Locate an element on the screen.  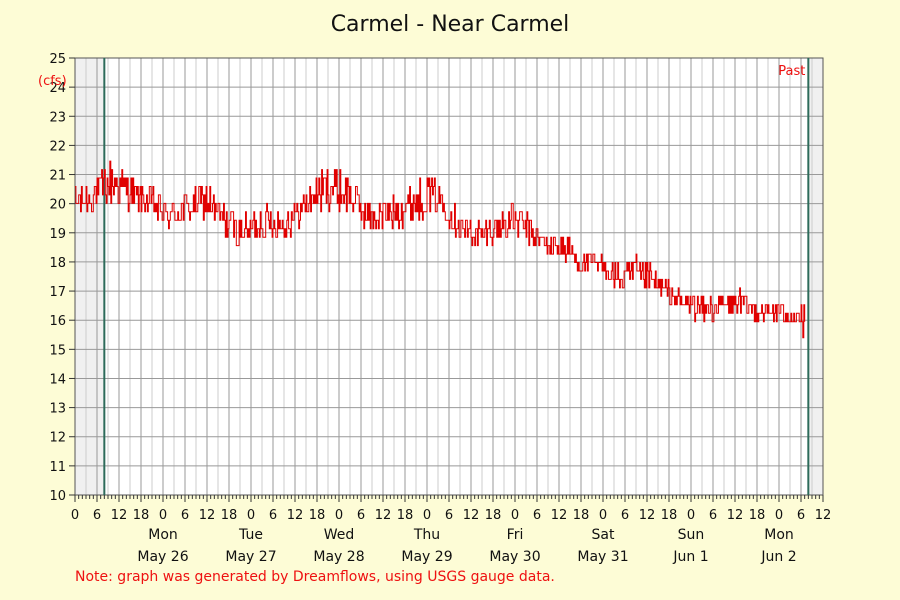
day-date-label: May 29 is located at coordinates (426, 557).